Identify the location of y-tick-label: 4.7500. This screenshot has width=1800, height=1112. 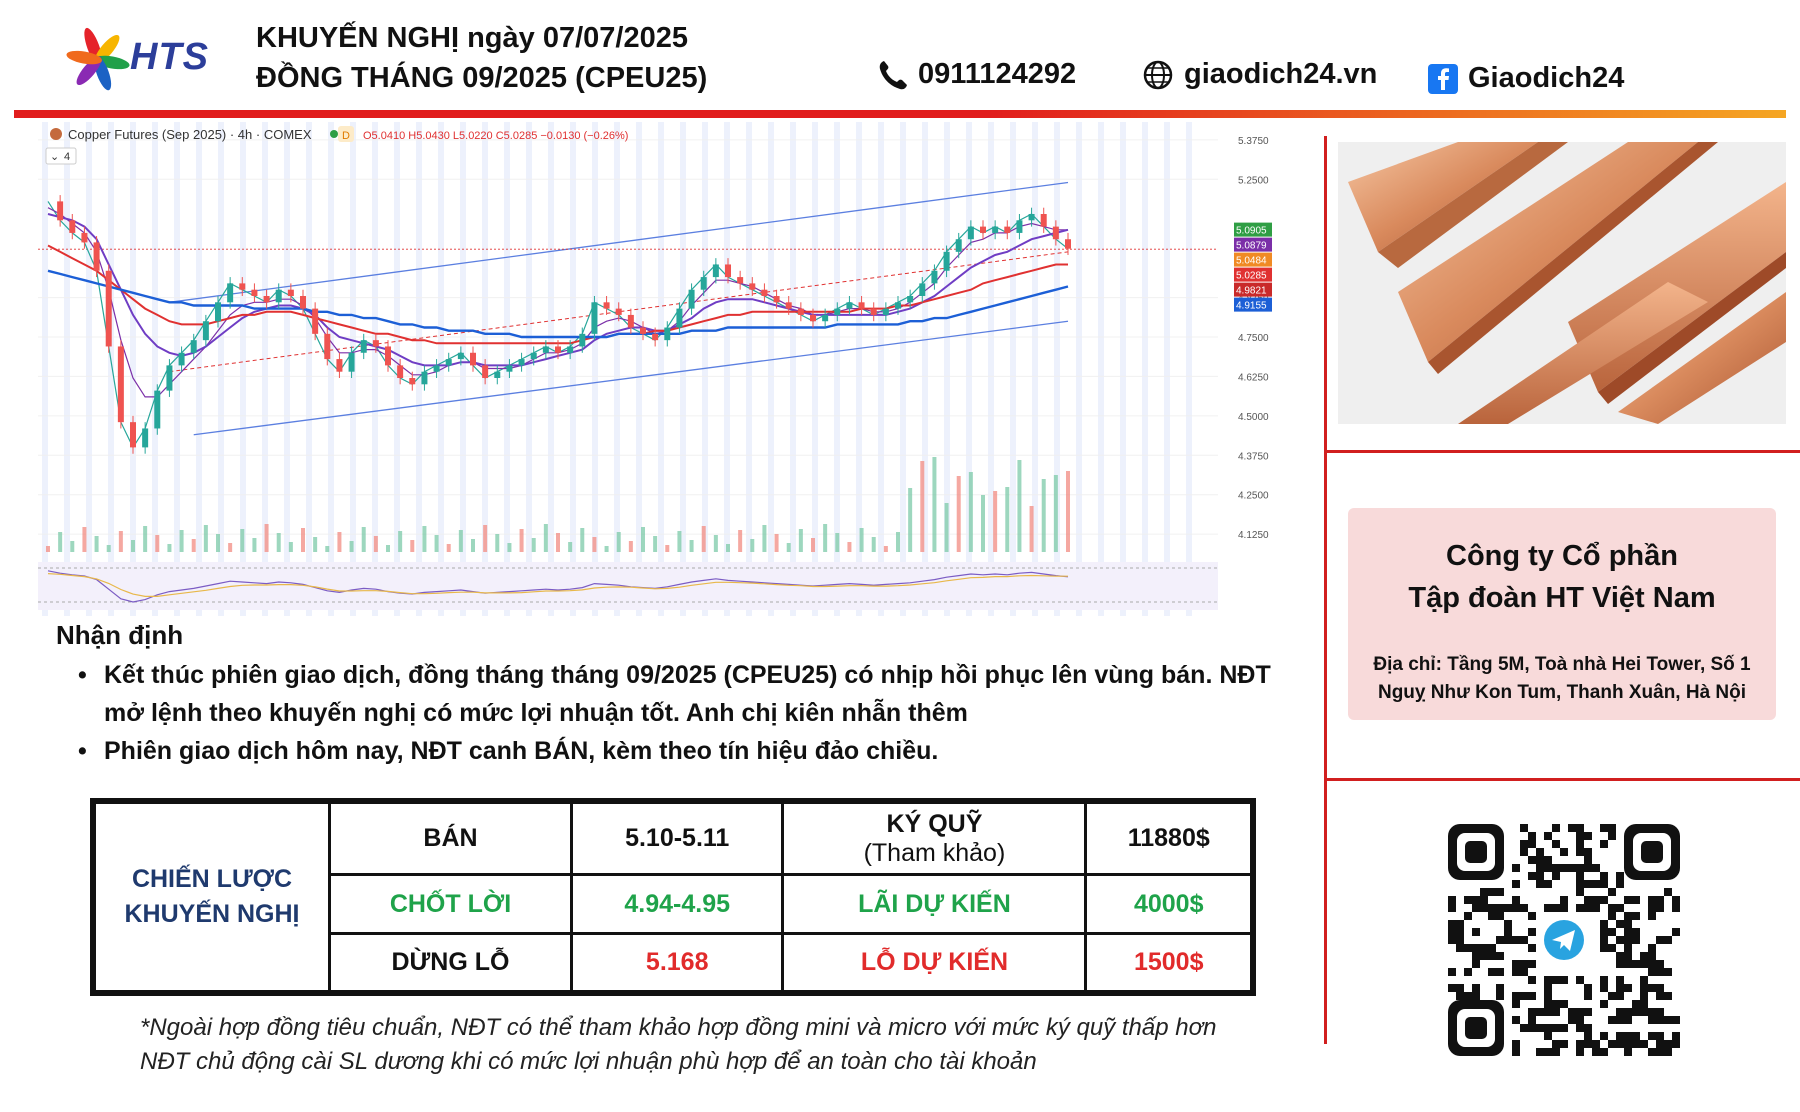
(1253, 338).